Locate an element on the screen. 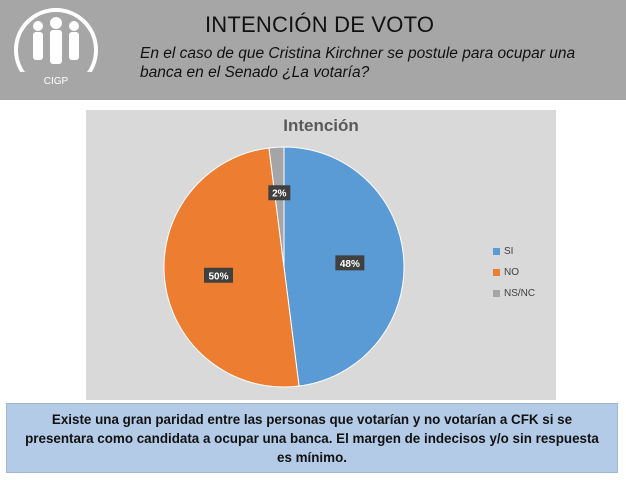 The width and height of the screenshot is (626, 480). chart-title: Intención is located at coordinates (321, 125).